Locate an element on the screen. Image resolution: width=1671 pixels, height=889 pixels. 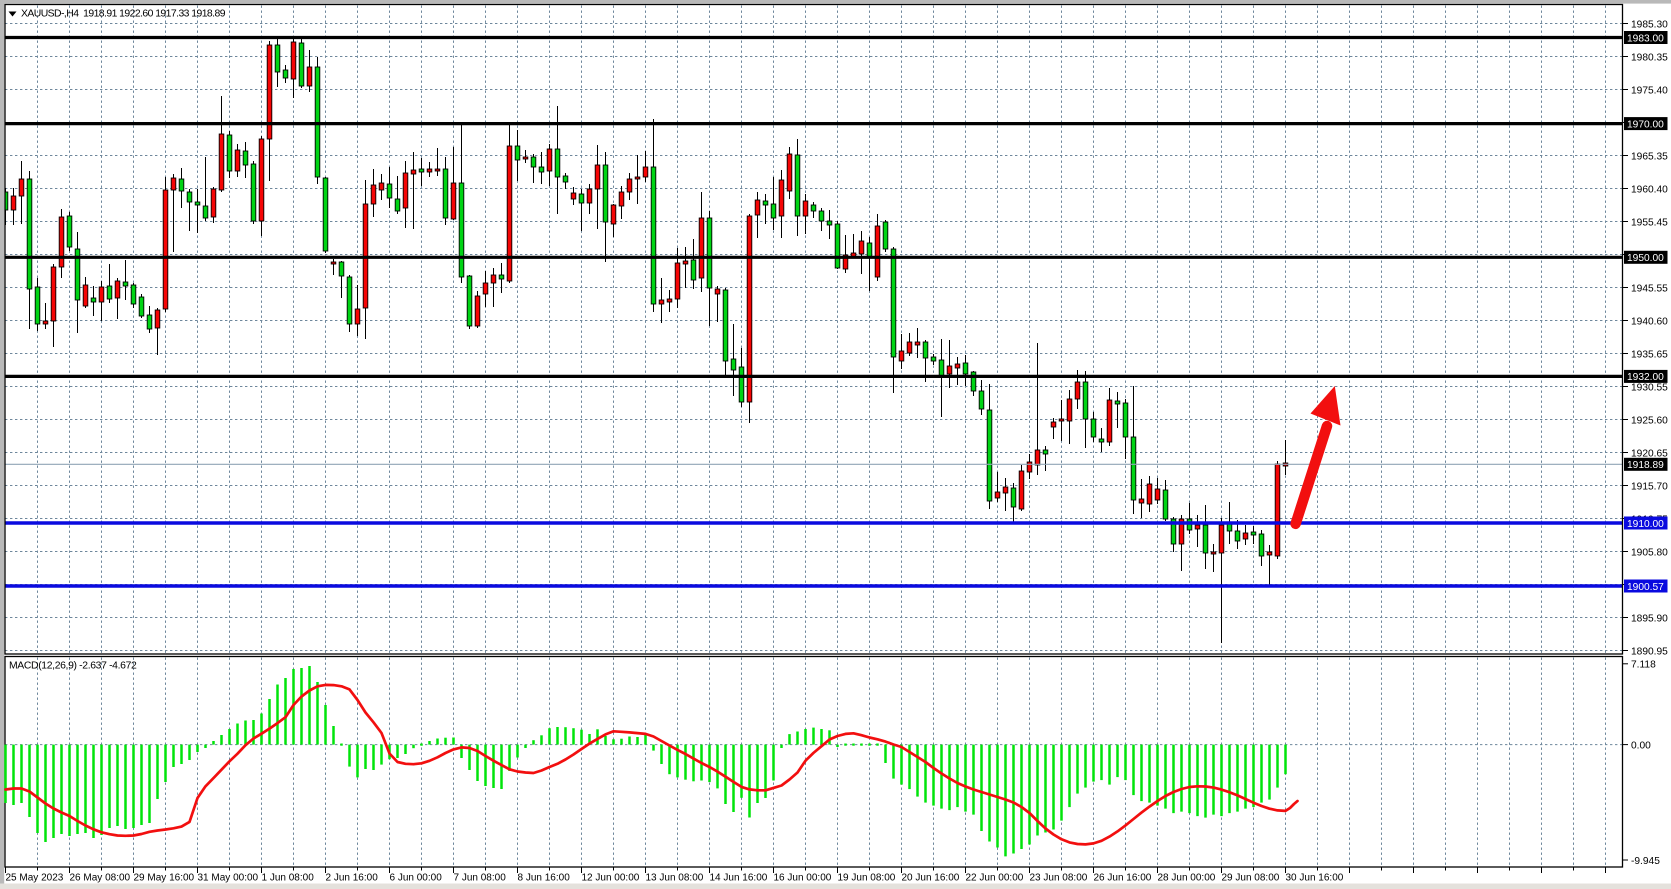
svg-text: 29 Jun 08:00 is located at coordinates (1251, 878).